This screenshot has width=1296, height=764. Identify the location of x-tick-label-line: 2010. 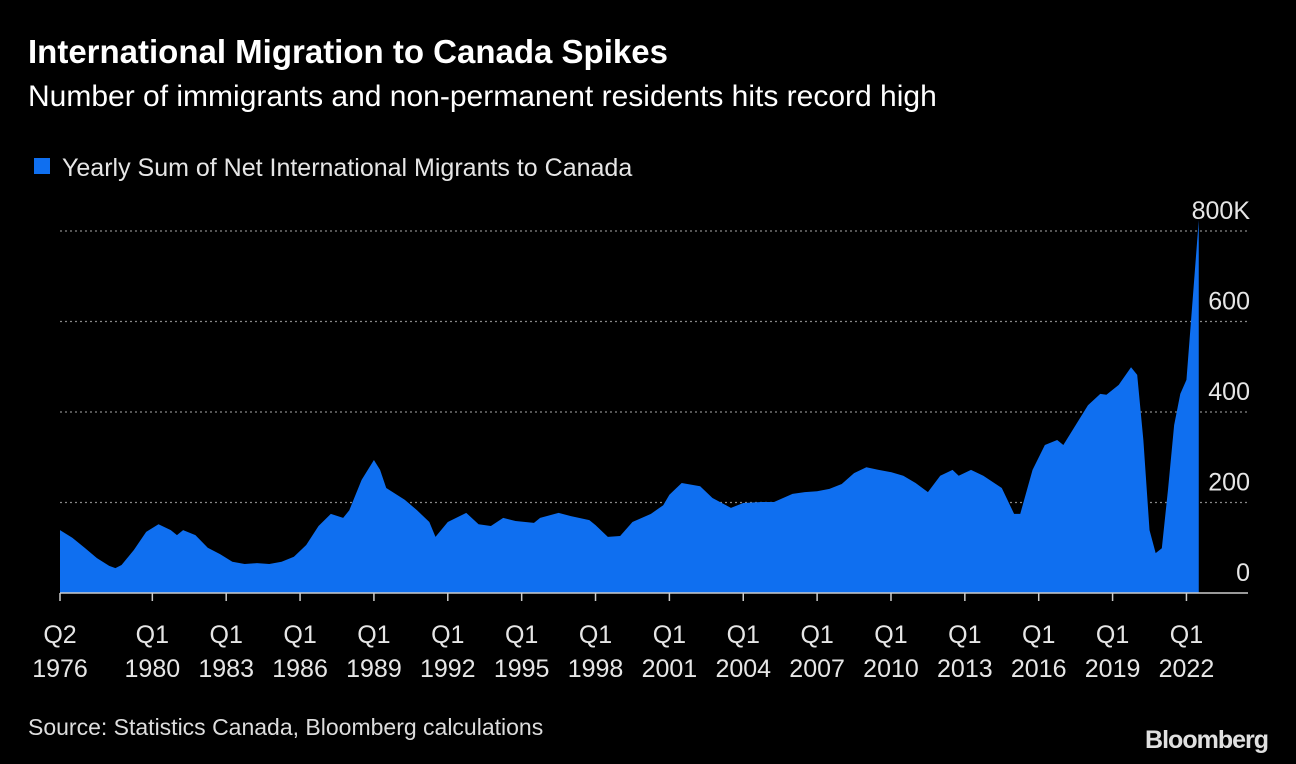
(891, 669).